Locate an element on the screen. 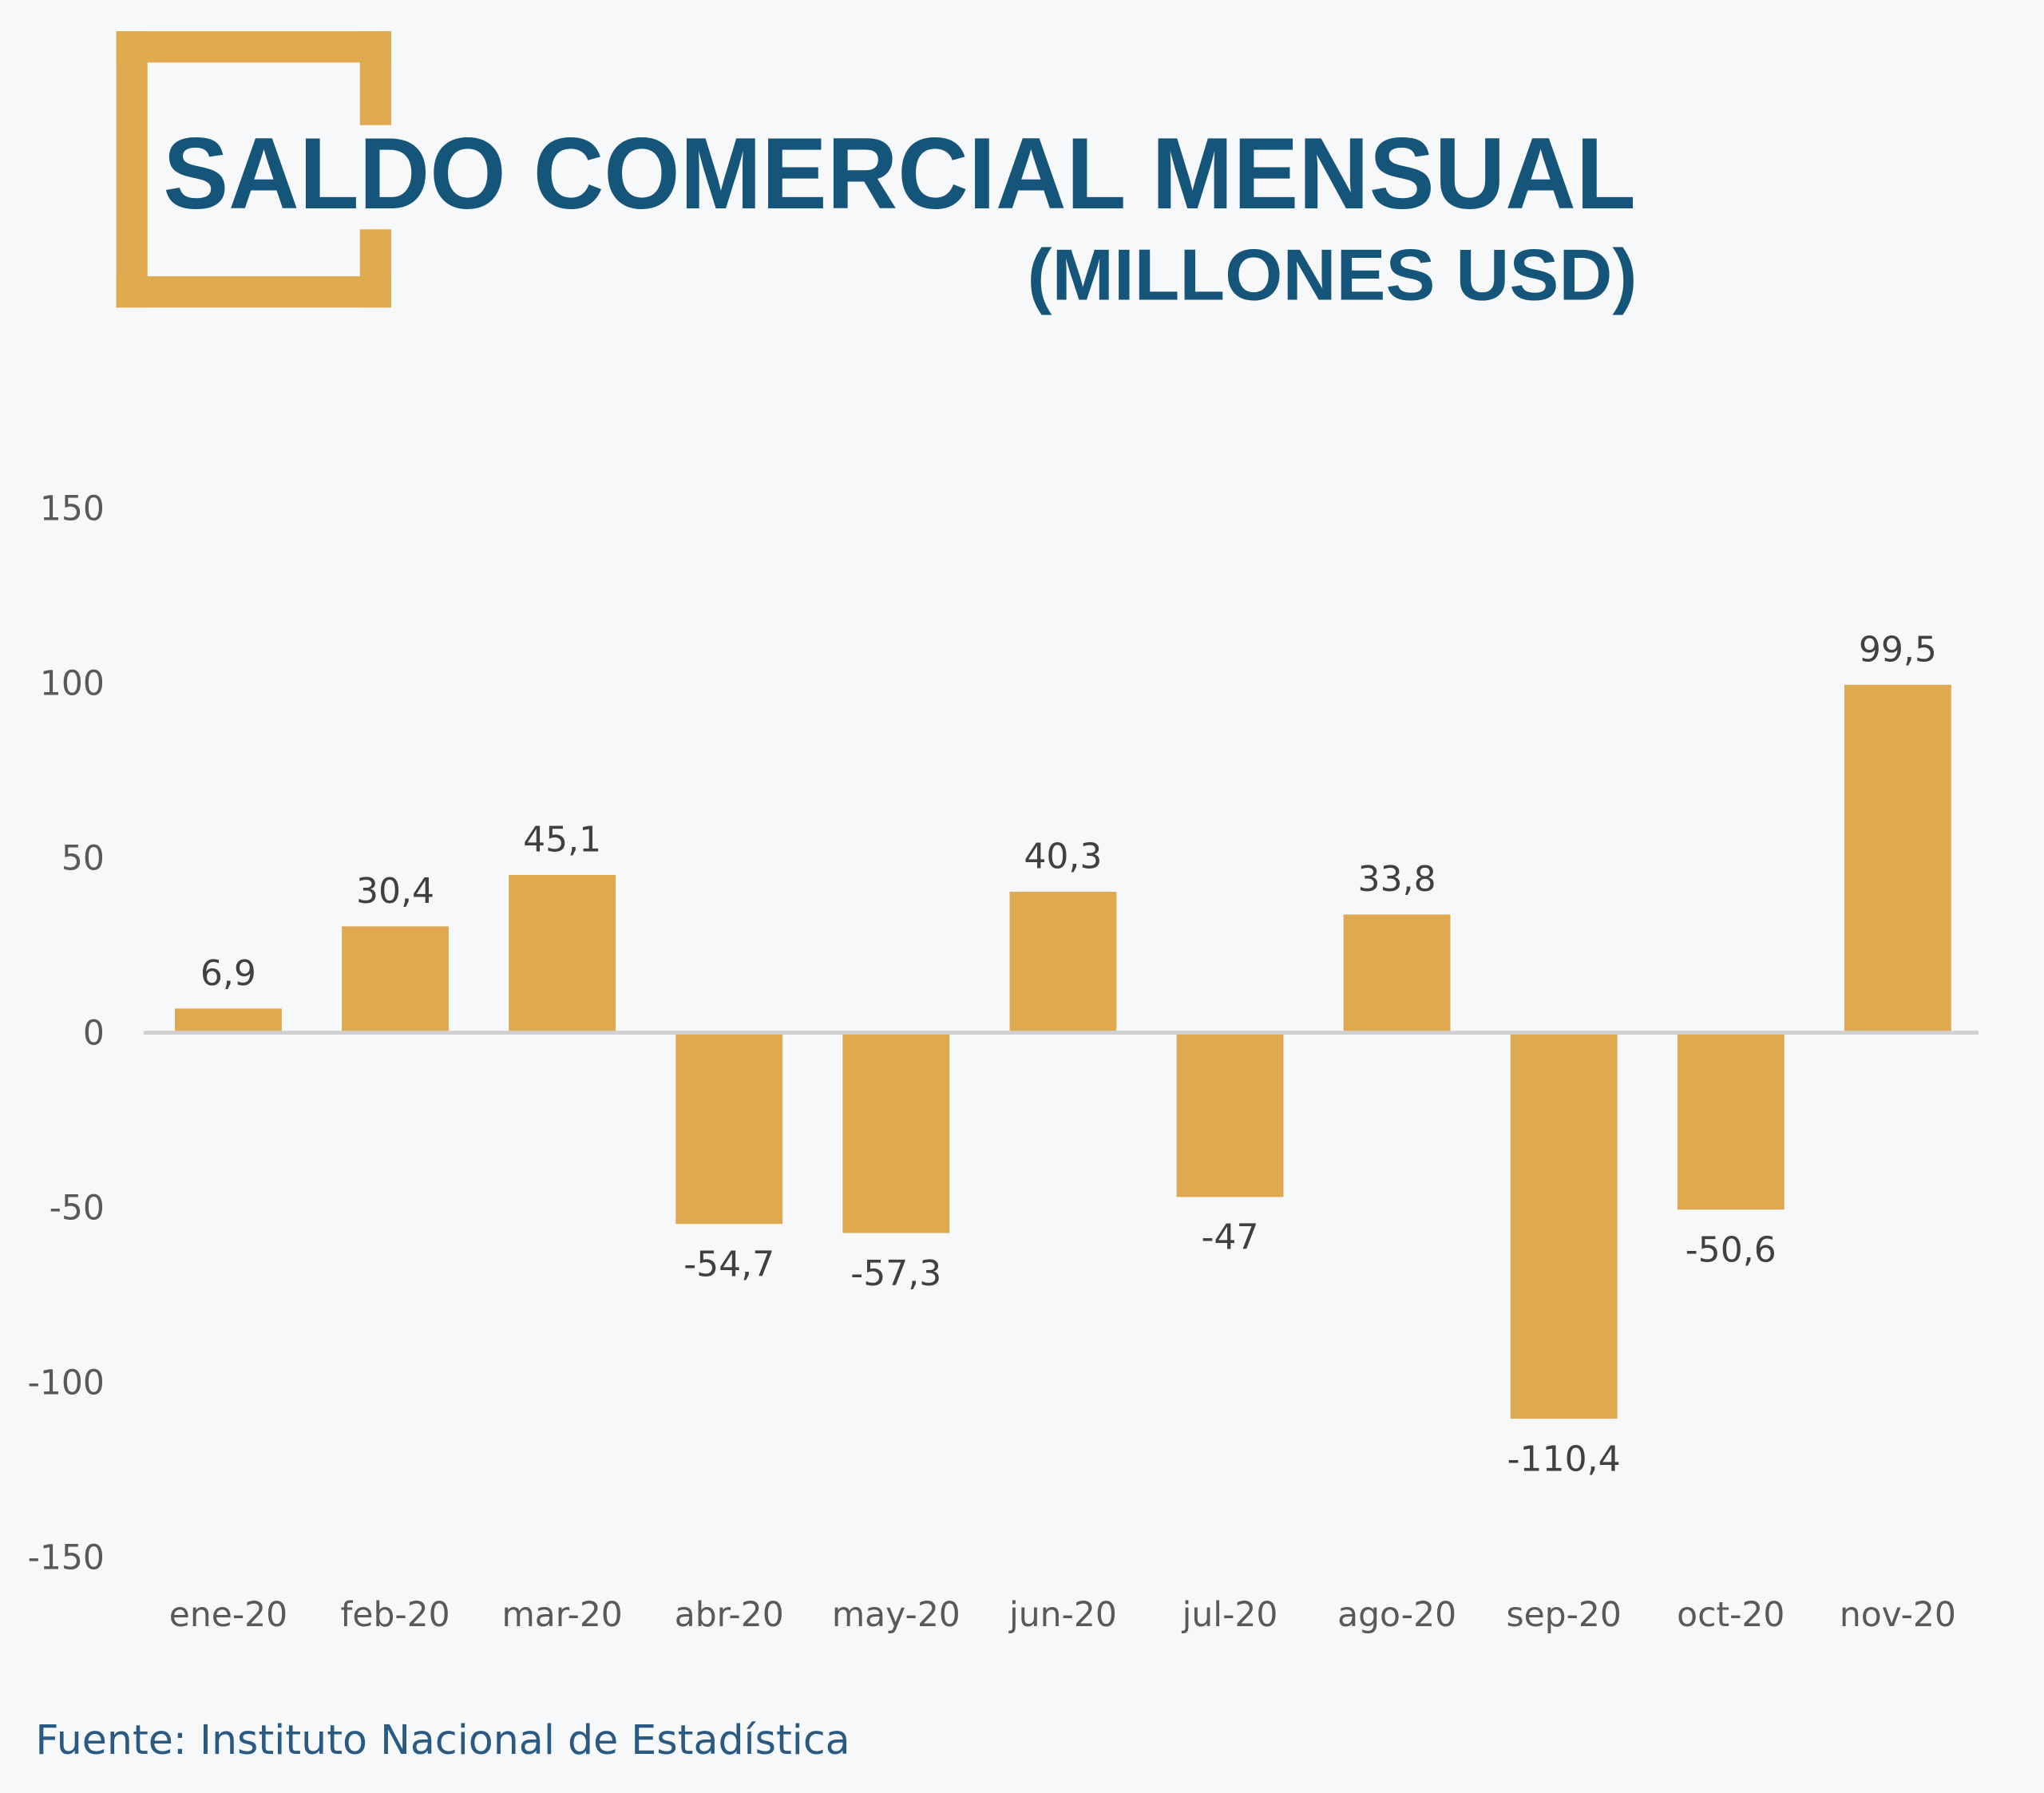 This screenshot has width=2044, height=1793. data-label: -54,7 is located at coordinates (728, 1264).